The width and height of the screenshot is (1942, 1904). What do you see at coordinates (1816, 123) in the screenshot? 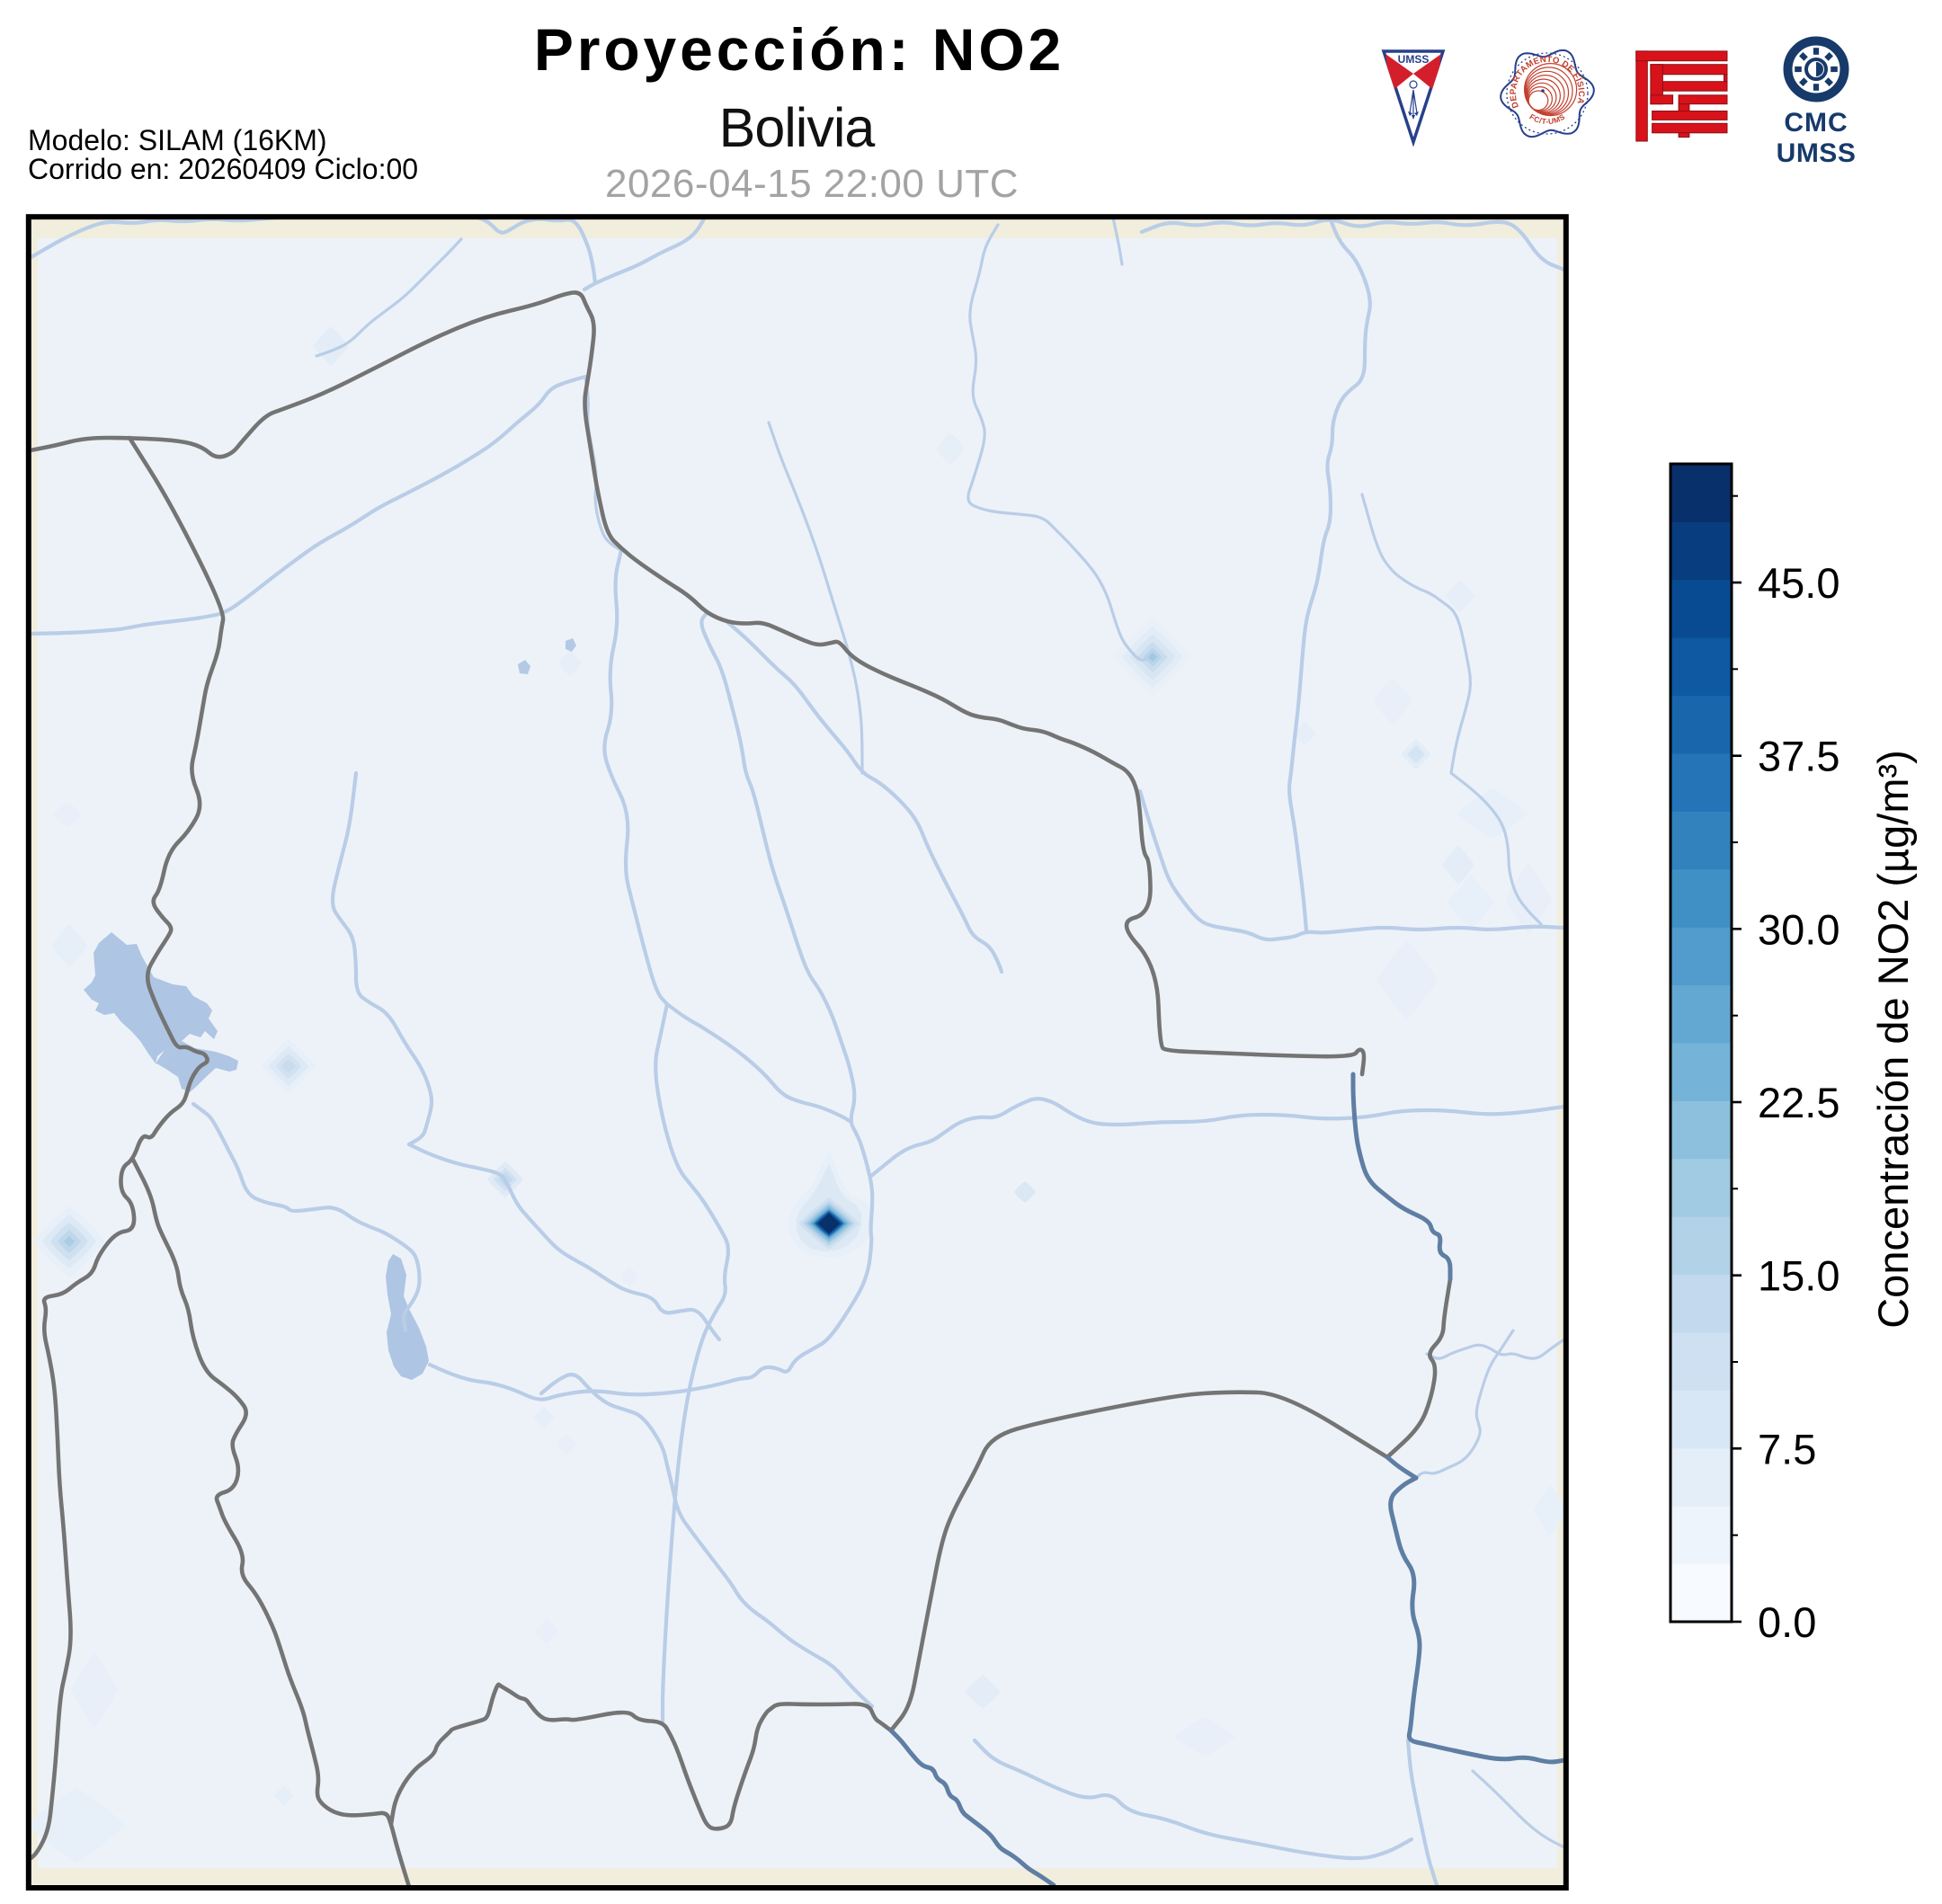
I see `svg-text: CMC` at bounding box center [1816, 123].